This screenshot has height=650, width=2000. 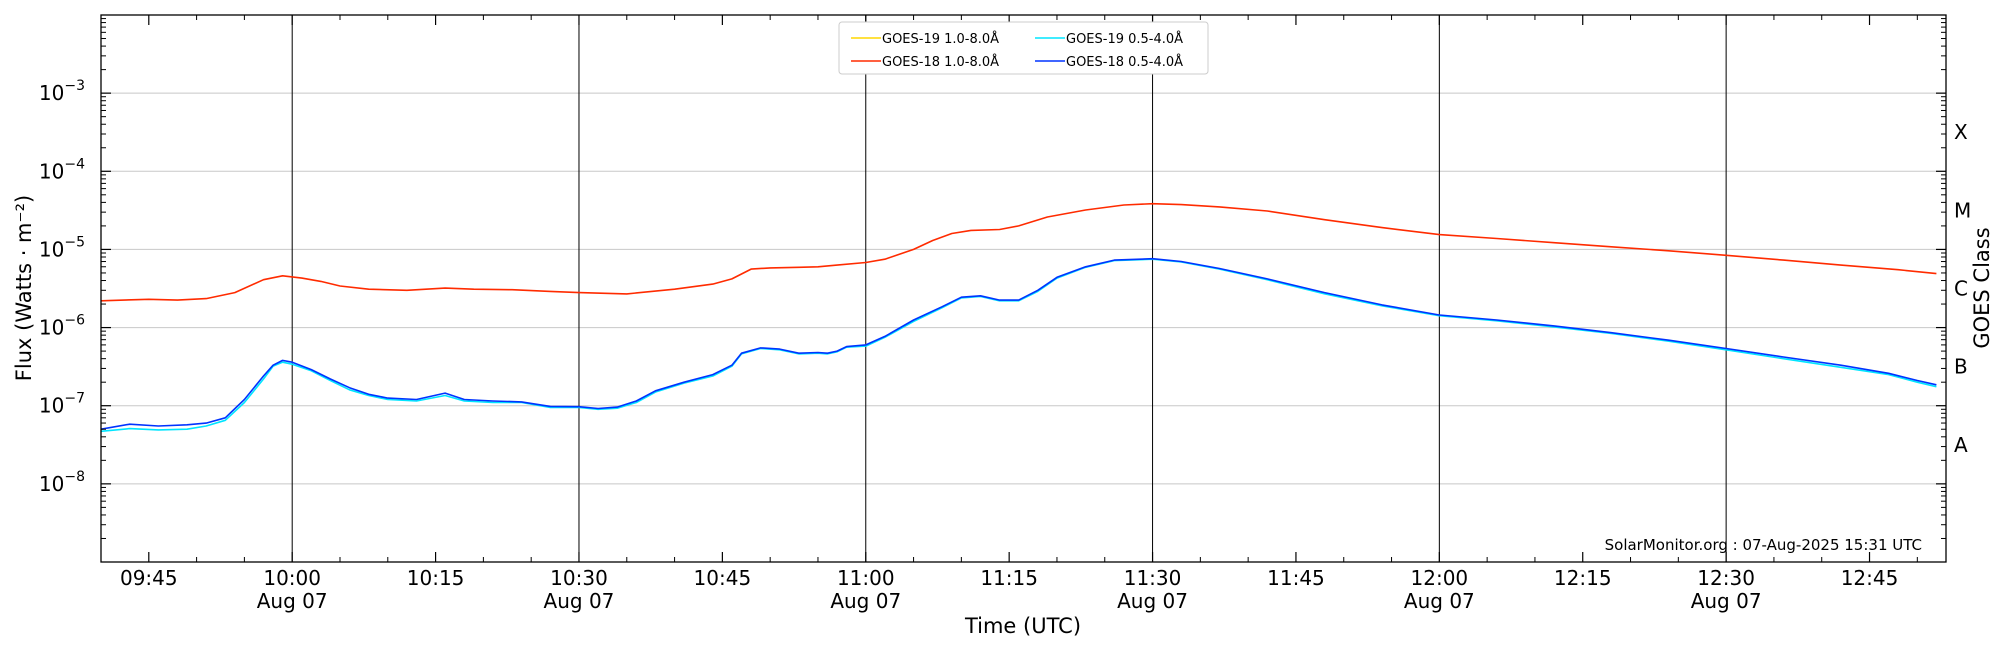 I want to click on y2-axis-title: GOES Class, so click(x=1982, y=287).